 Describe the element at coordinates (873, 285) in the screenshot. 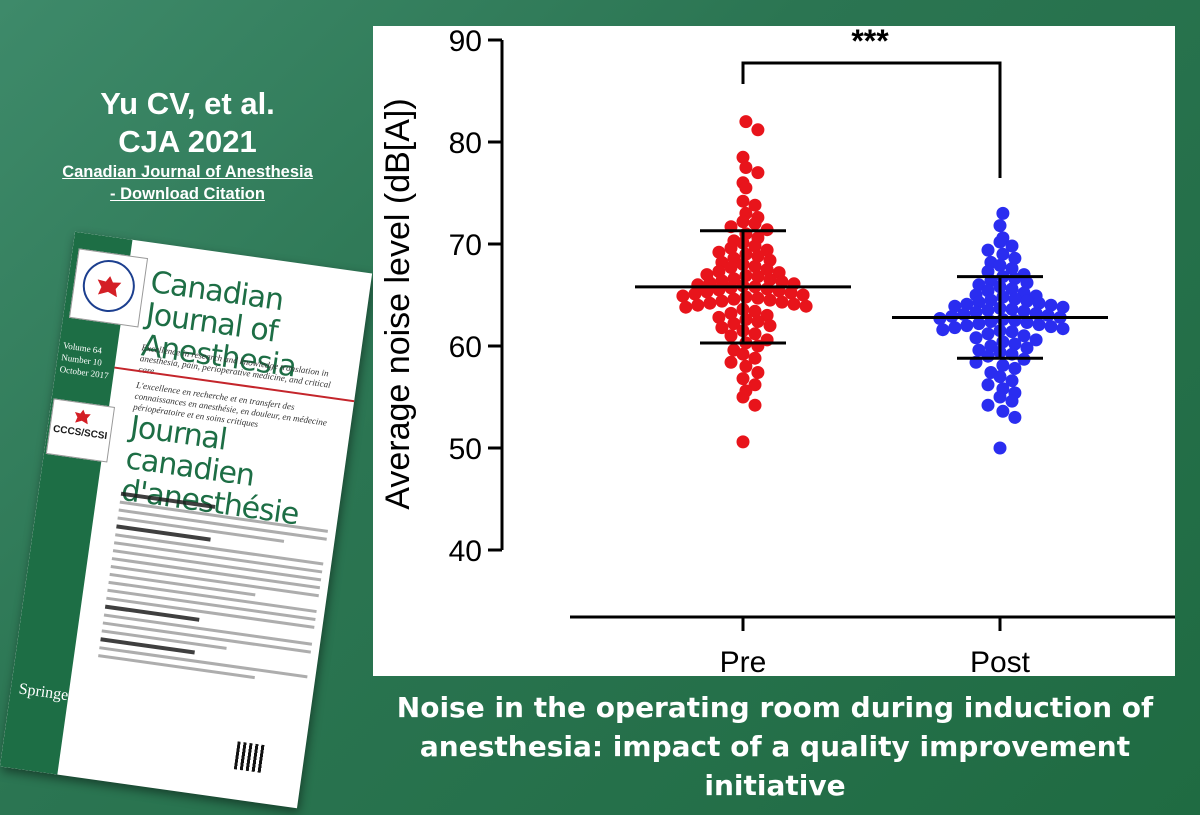

I see `chart-points` at that location.